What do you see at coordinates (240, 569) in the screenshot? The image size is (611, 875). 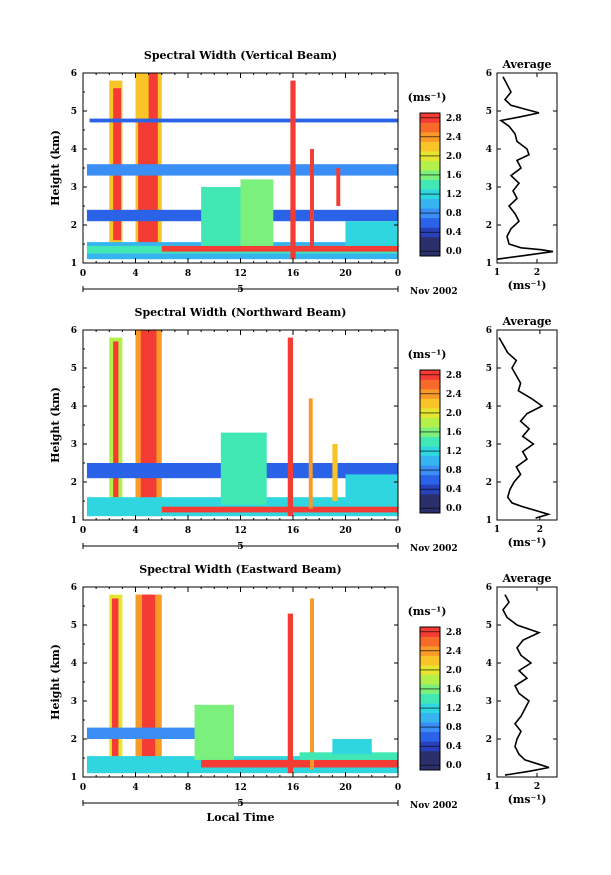 I see `panel-title: Spectral Width (Eastward Beam)` at bounding box center [240, 569].